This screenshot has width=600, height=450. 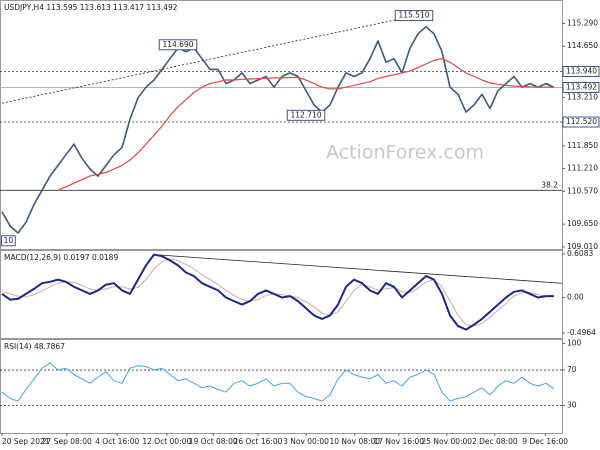 I want to click on y-tick-label: 111.210, so click(x=582, y=168).